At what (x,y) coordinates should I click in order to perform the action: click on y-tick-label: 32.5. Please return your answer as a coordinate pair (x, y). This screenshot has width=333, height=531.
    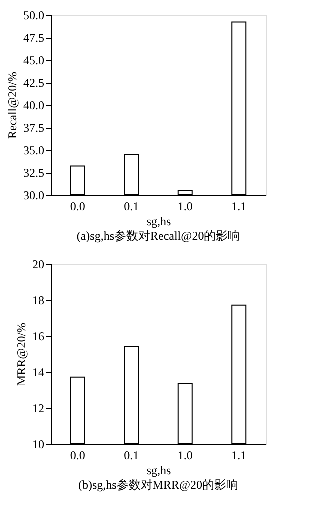
    Looking at the image, I should click on (34, 173).